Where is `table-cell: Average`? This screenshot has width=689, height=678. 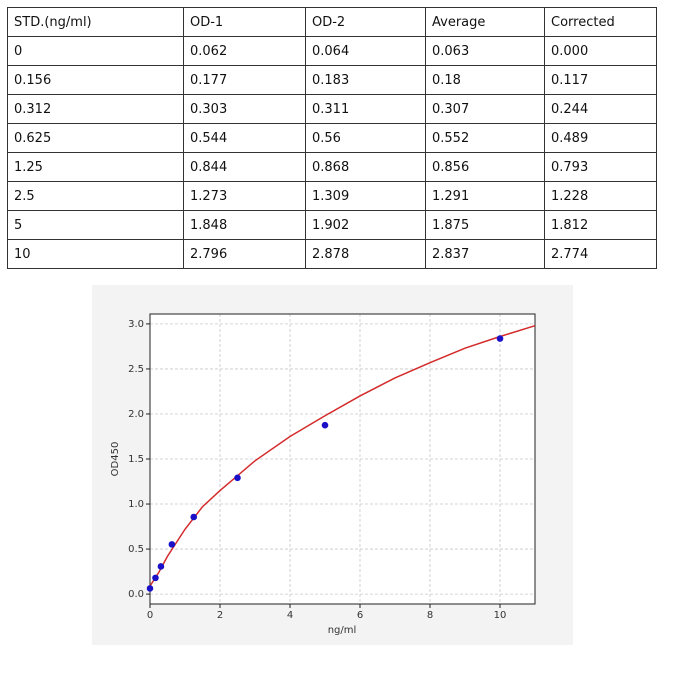 table-cell: Average is located at coordinates (485, 22).